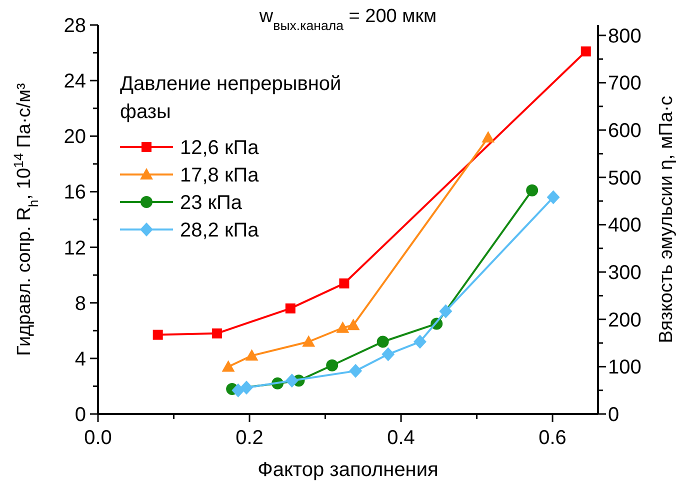 The image size is (686, 488). Describe the element at coordinates (625, 367) in the screenshot. I see `y2-tick-label: 100` at that location.